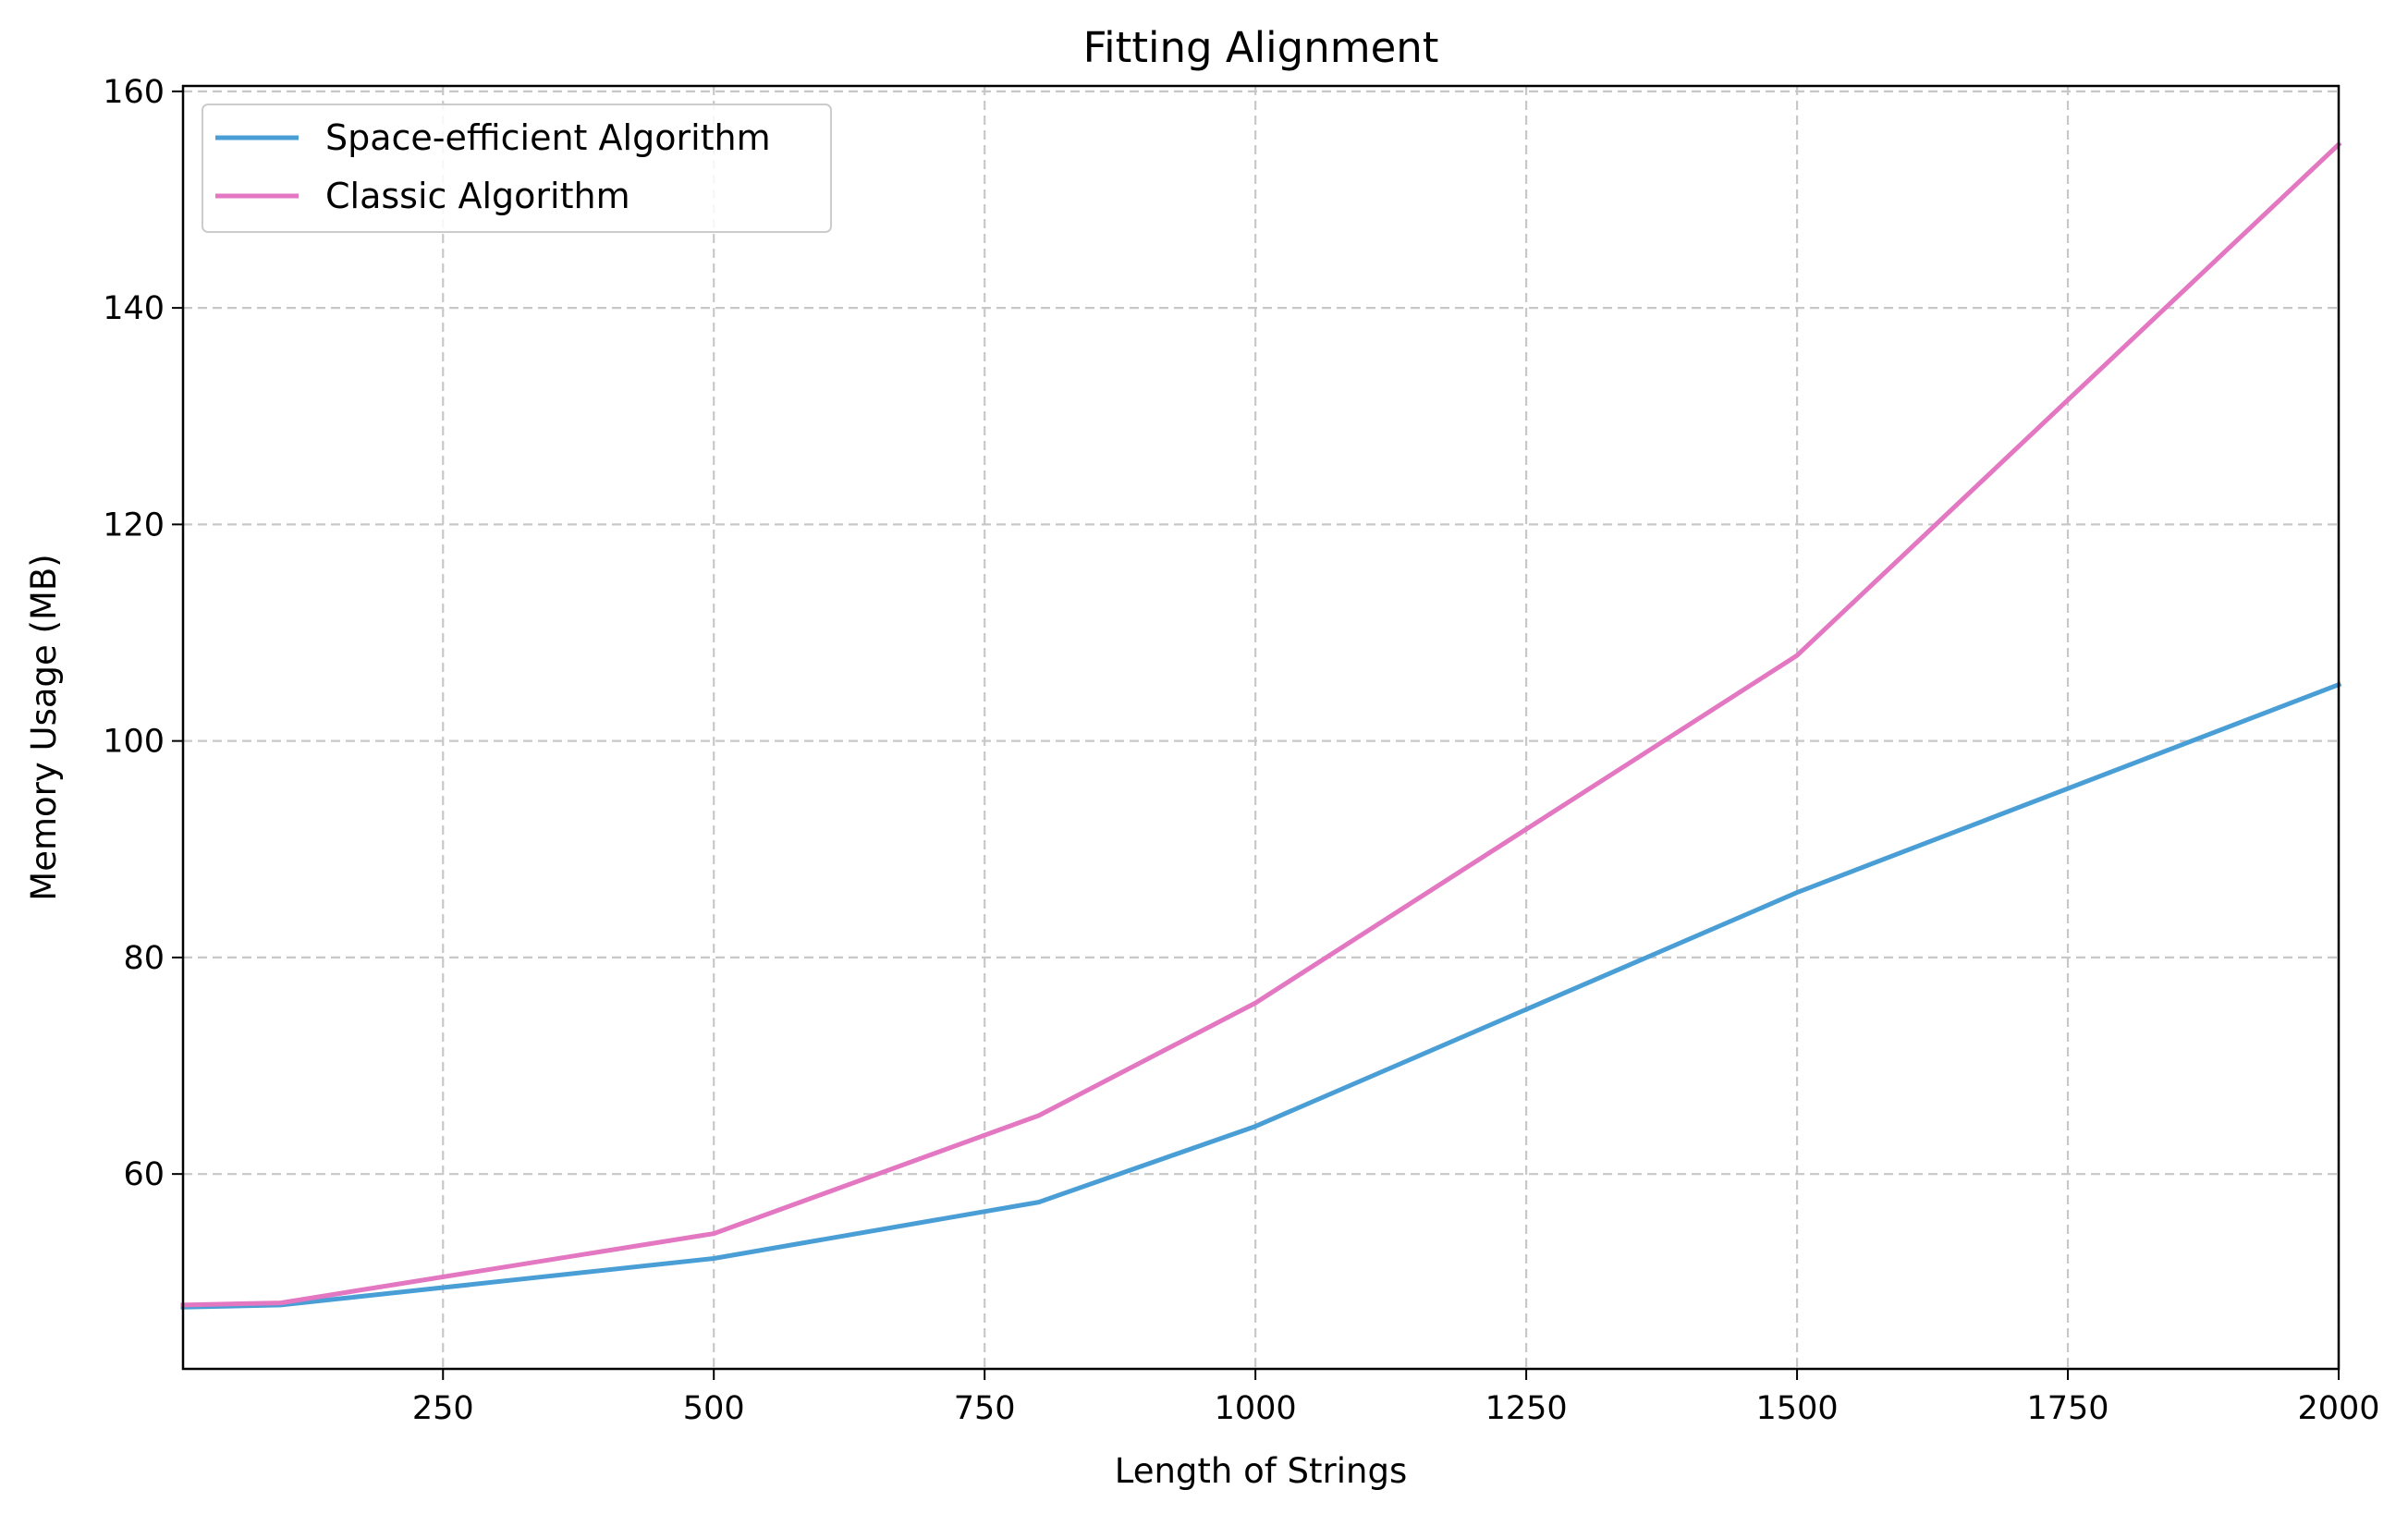  What do you see at coordinates (1261, 1471) in the screenshot?
I see `x-axis-label: Length of Strings` at bounding box center [1261, 1471].